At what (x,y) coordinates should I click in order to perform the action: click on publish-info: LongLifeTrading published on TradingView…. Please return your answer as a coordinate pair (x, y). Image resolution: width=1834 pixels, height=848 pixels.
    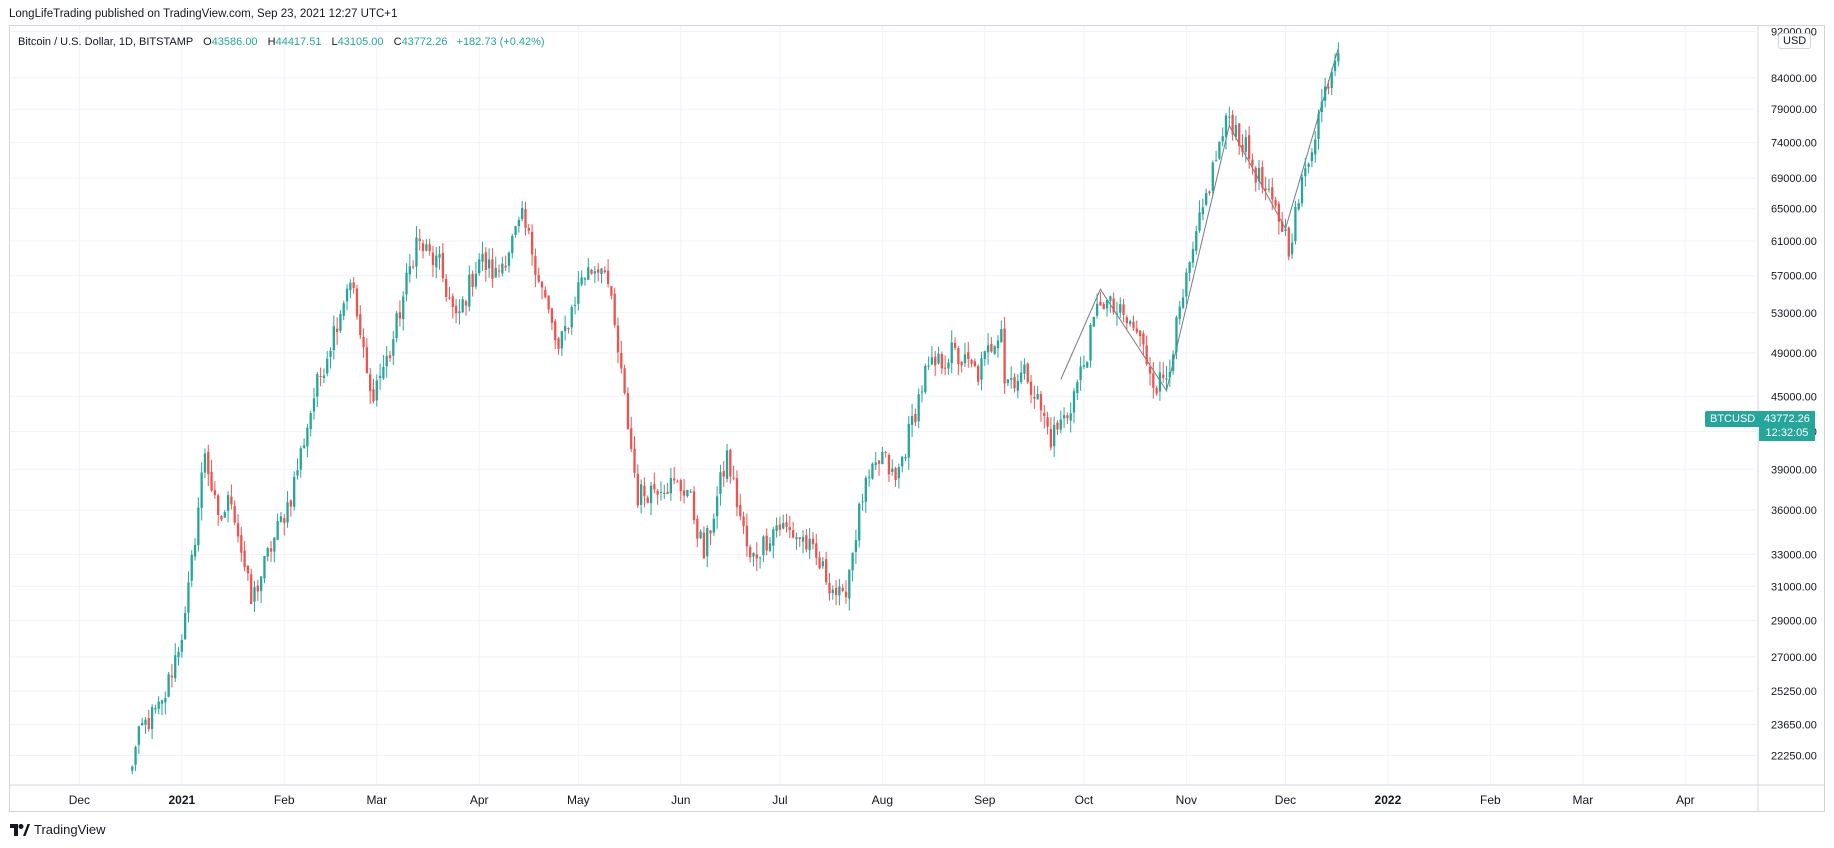
    Looking at the image, I should click on (203, 14).